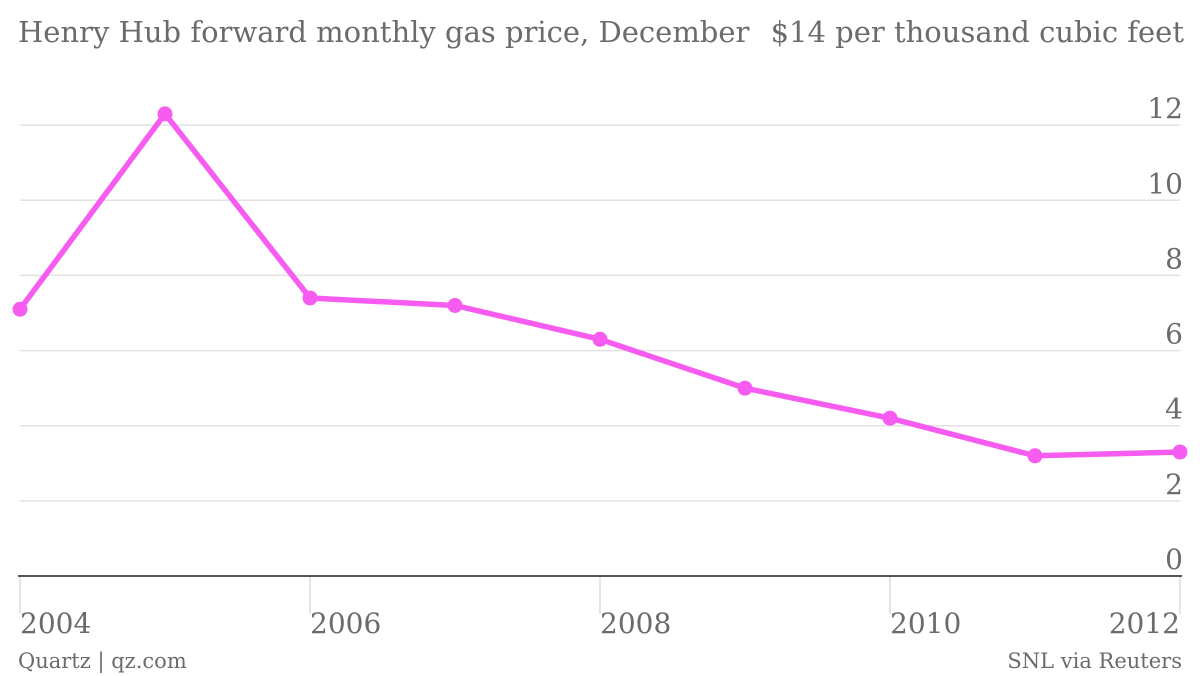  What do you see at coordinates (635, 623) in the screenshot?
I see `x-tick-label: 2008` at bounding box center [635, 623].